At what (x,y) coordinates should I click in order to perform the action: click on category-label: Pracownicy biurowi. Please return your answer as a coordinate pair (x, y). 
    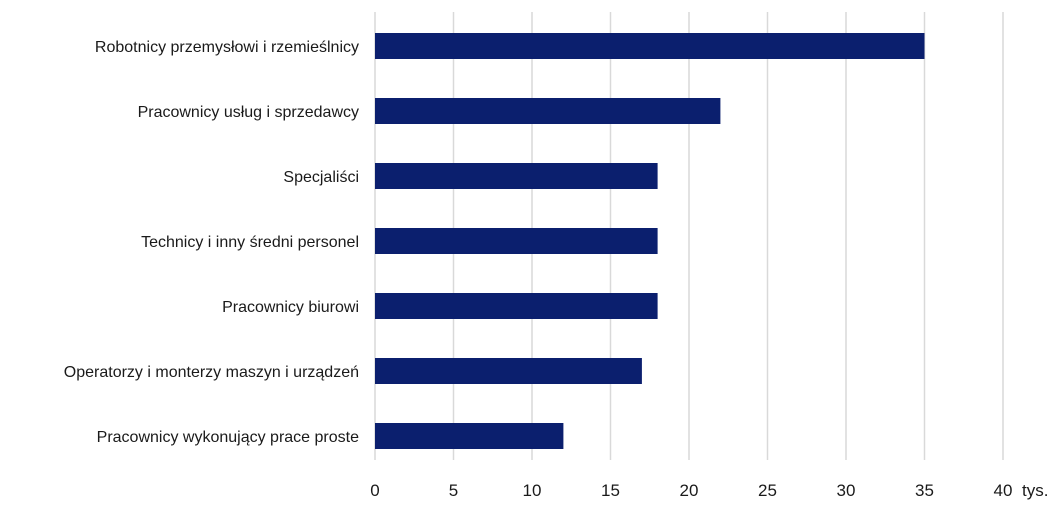
    Looking at the image, I should click on (290, 307).